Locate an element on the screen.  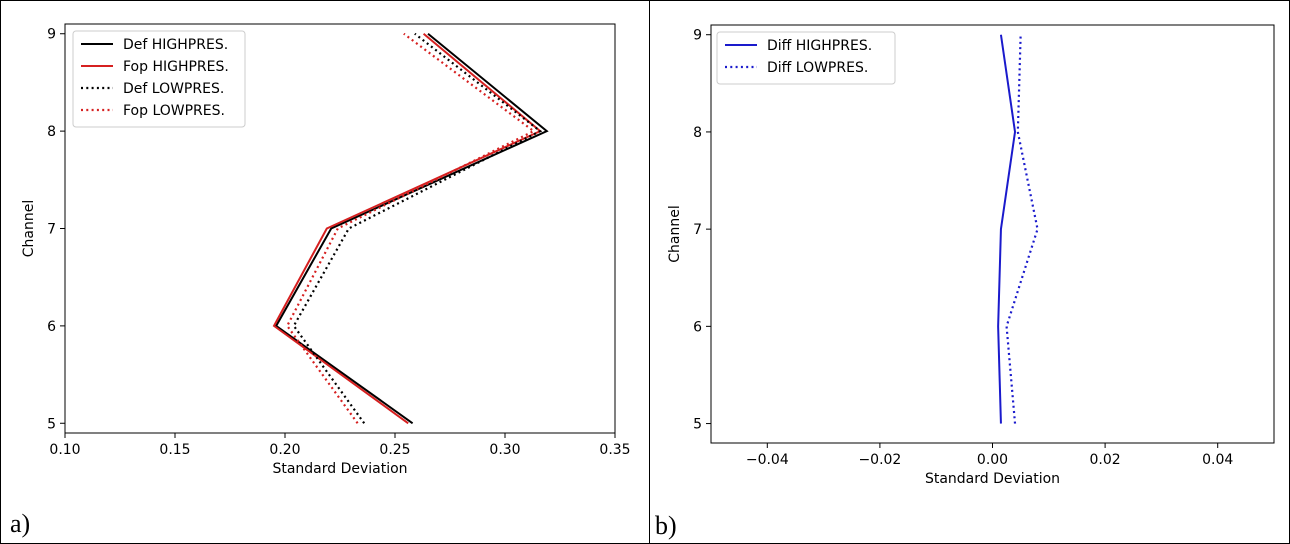
panel-a-y-tick-label: 6 is located at coordinates (51, 327).